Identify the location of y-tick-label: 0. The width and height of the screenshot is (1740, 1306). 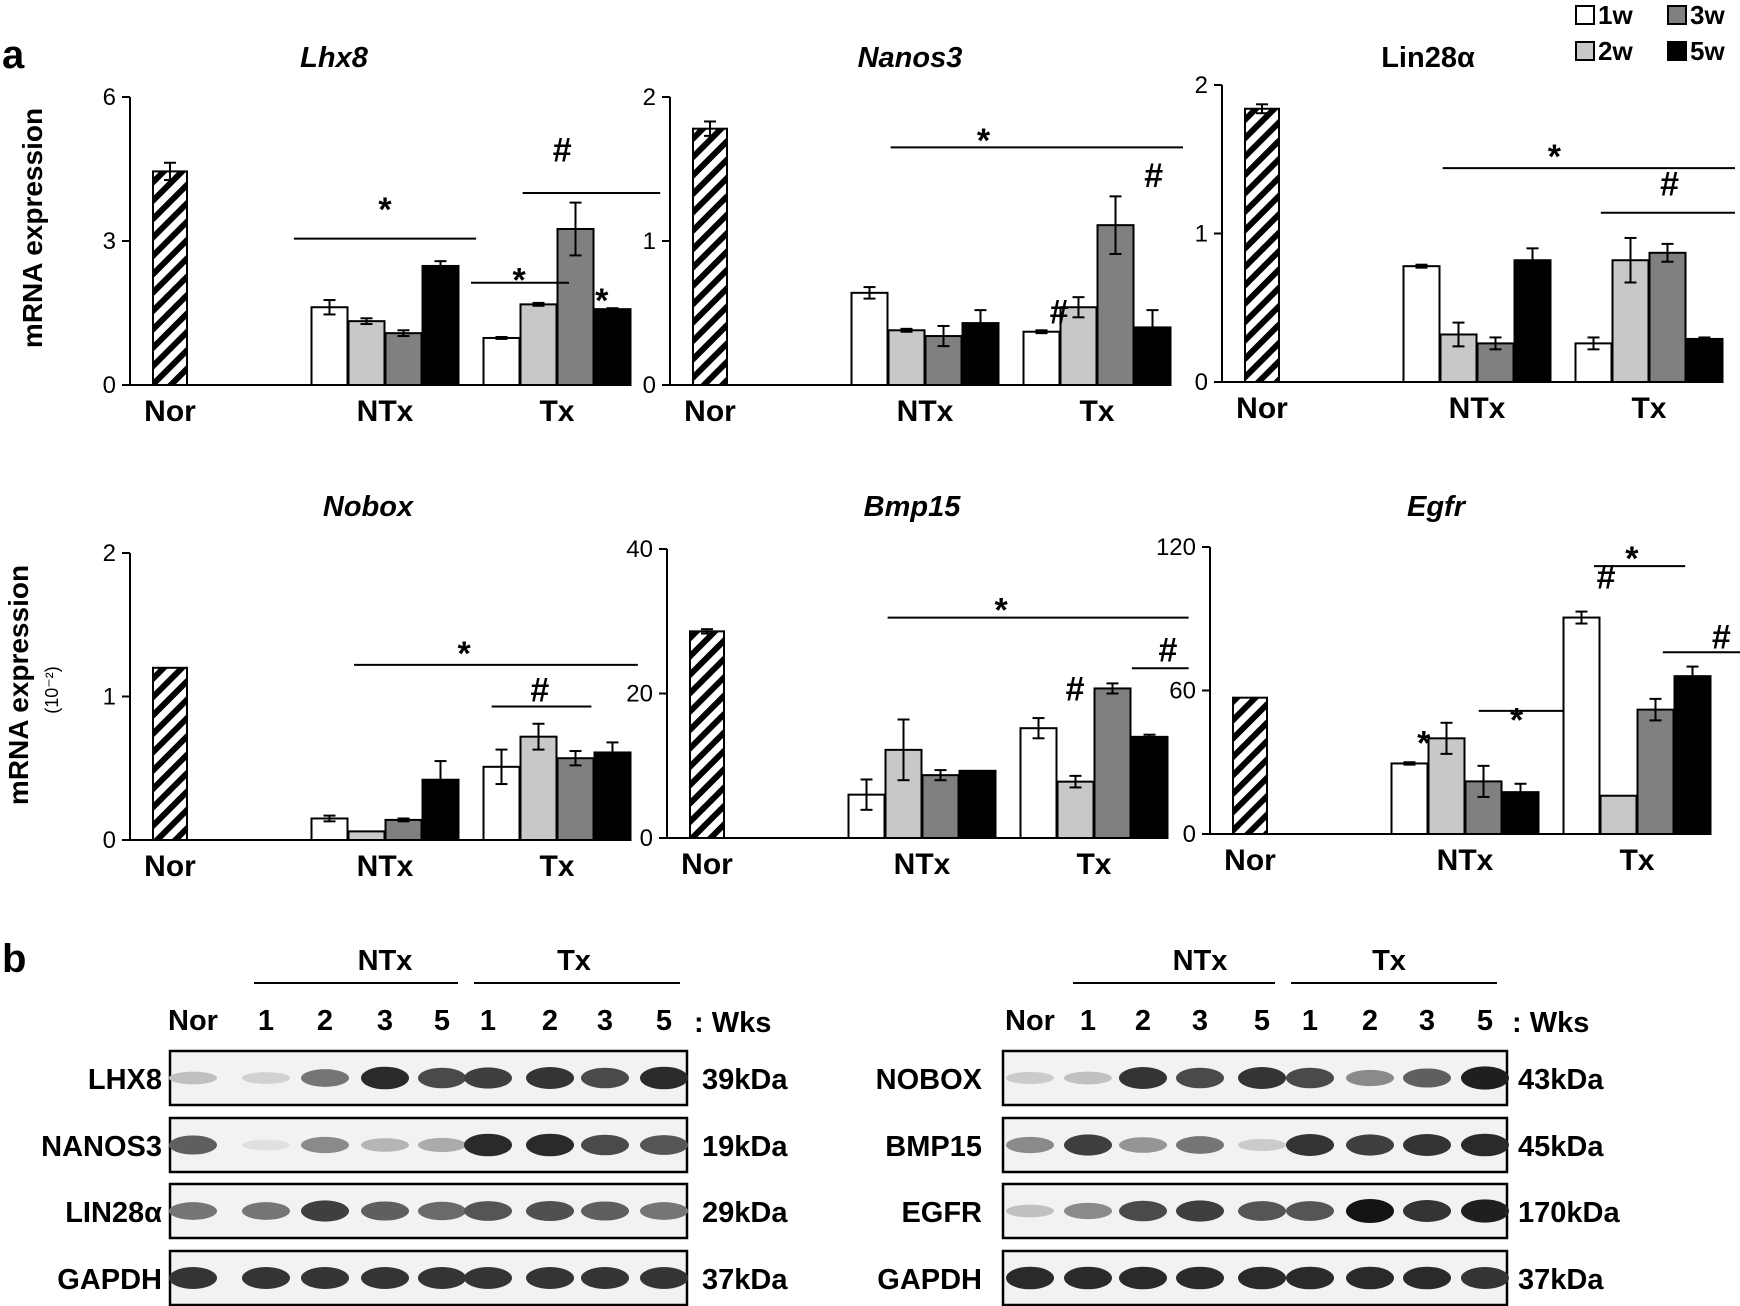
(646, 838).